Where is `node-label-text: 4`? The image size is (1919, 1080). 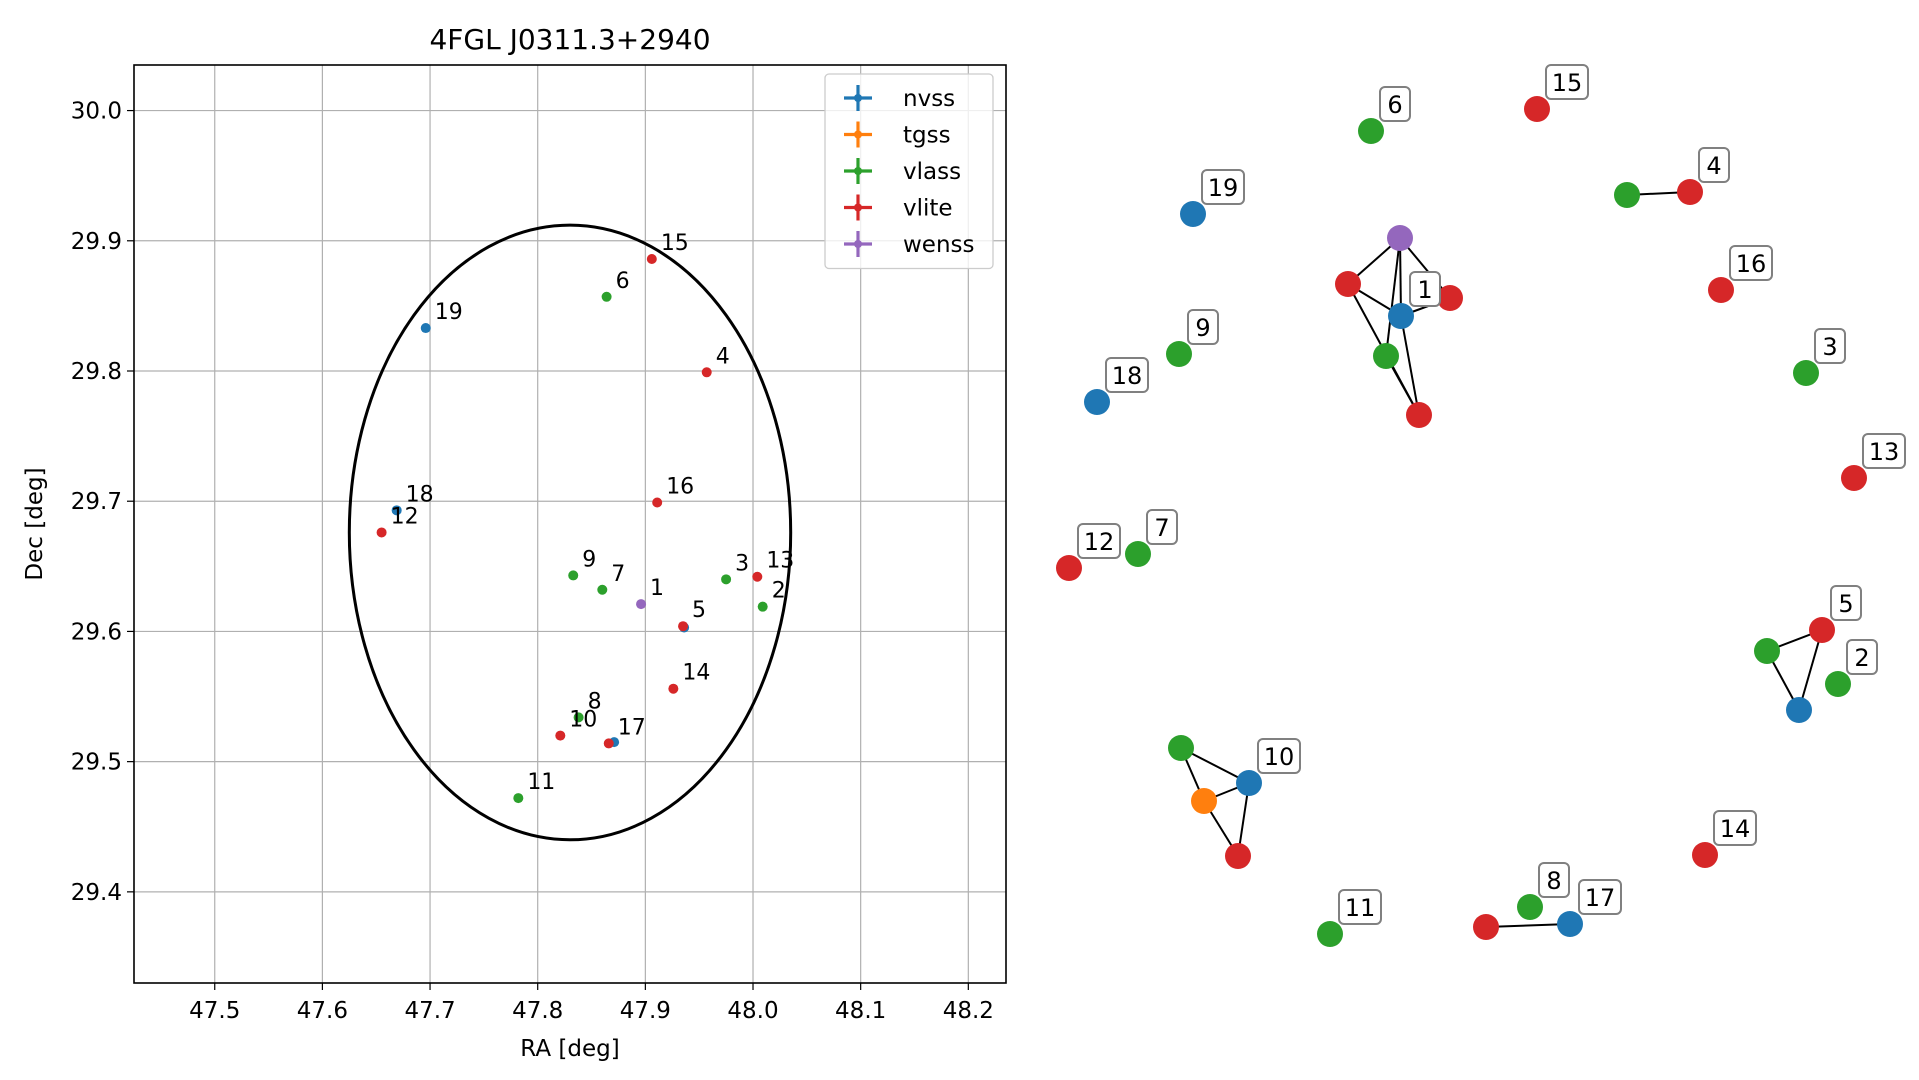
node-label-text: 4 is located at coordinates (1713, 166).